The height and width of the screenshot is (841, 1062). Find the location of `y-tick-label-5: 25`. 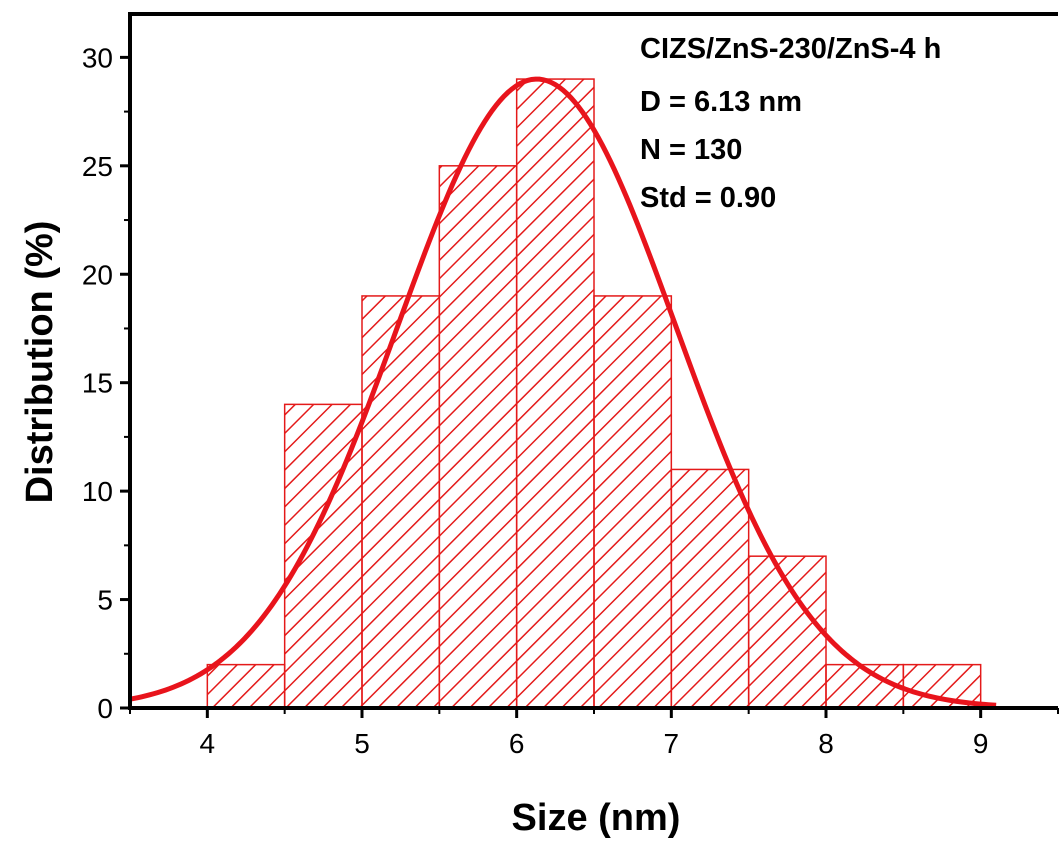

y-tick-label-5: 25 is located at coordinates (97, 166).